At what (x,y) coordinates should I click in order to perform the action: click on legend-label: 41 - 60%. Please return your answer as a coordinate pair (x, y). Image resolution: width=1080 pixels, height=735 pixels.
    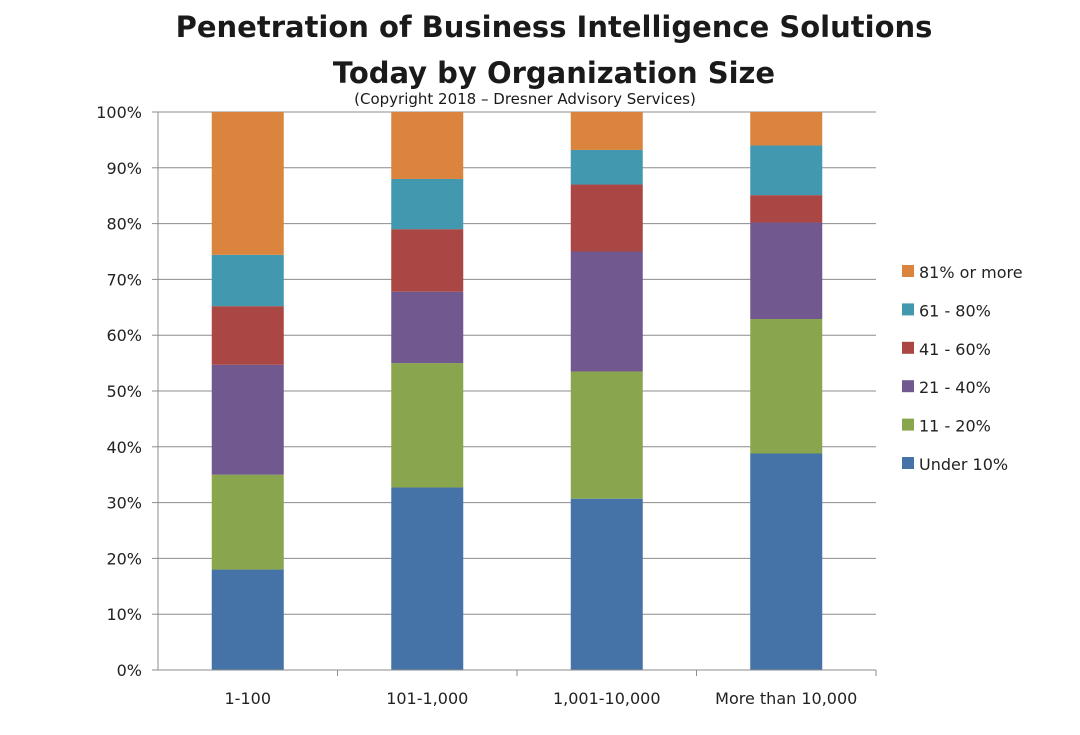
    Looking at the image, I should click on (955, 349).